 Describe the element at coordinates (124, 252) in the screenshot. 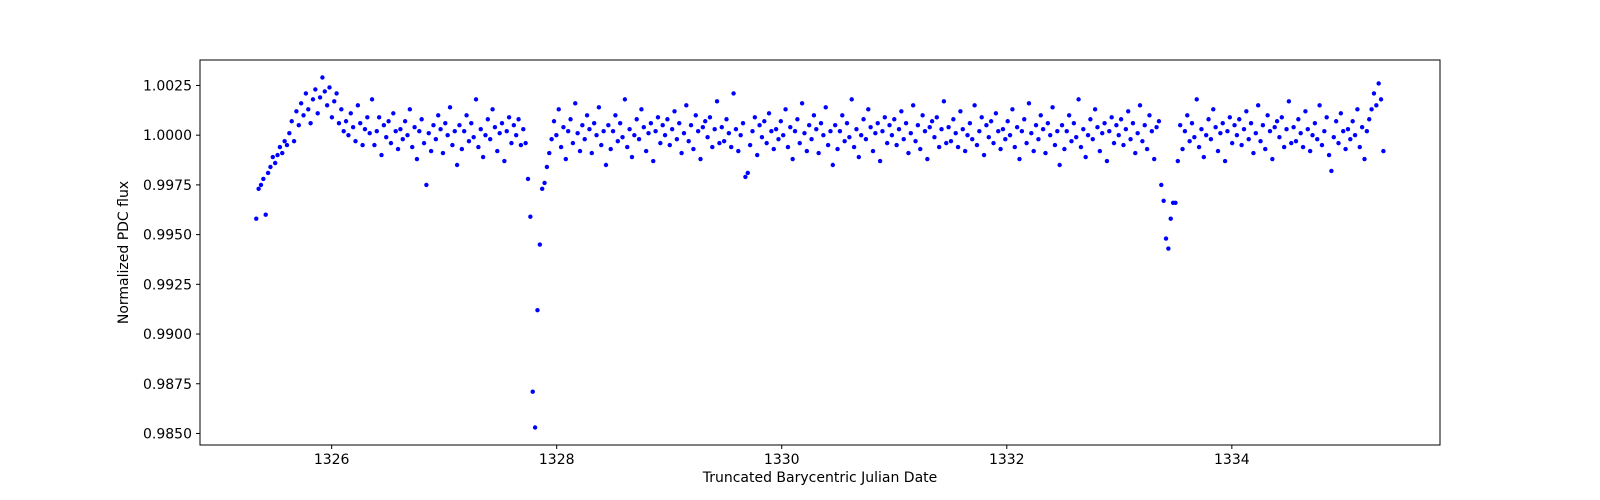

I see `y-axis-label: Normalized PDC flux` at that location.